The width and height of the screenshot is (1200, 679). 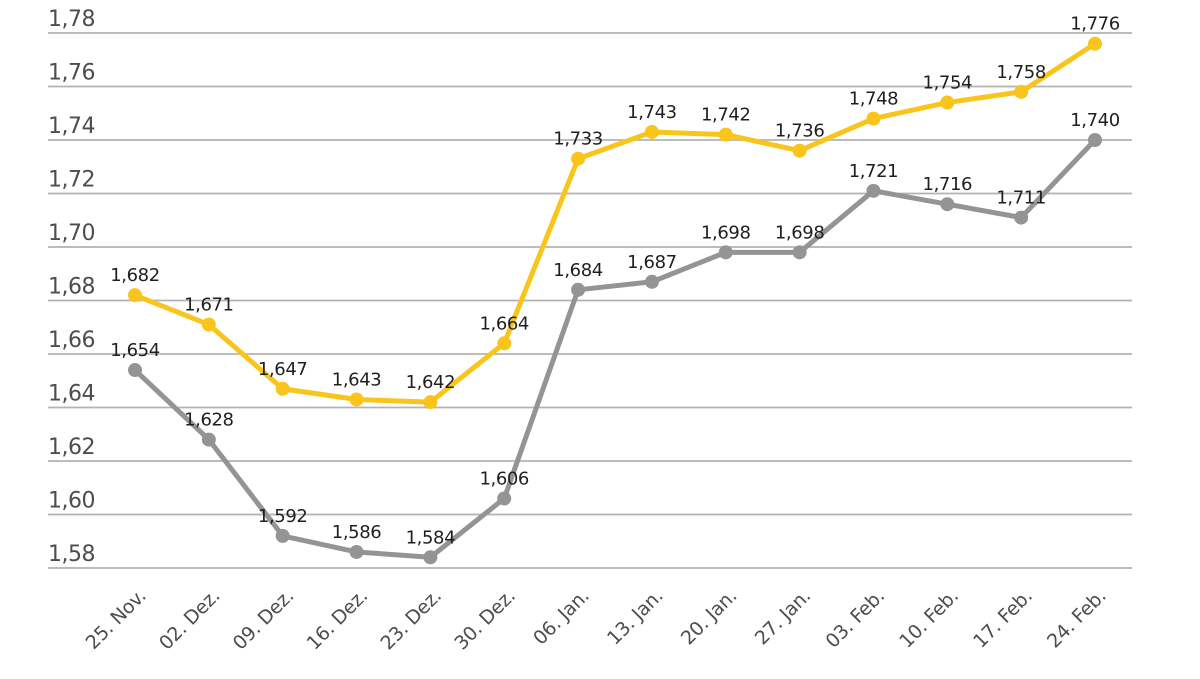 I want to click on upper-series-value-label: 1,742, so click(x=726, y=115).